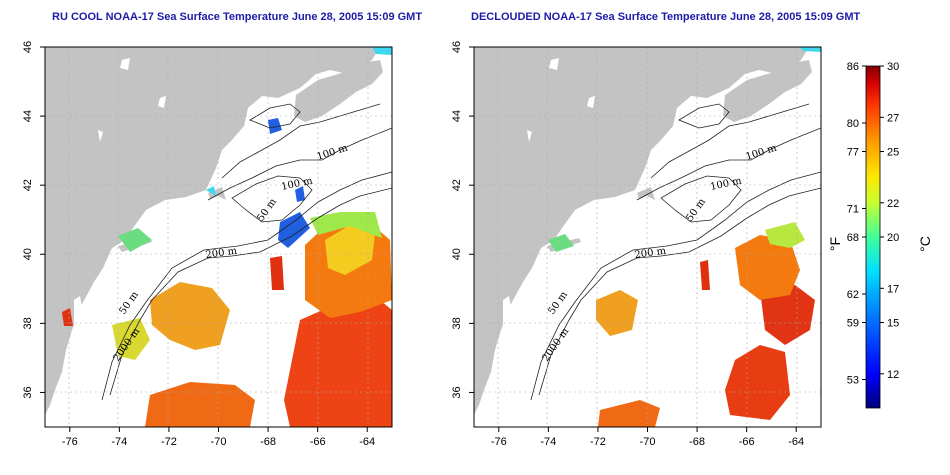 The height and width of the screenshot is (475, 950). Describe the element at coordinates (893, 67) in the screenshot. I see `celsius-tick-label: 30` at that location.